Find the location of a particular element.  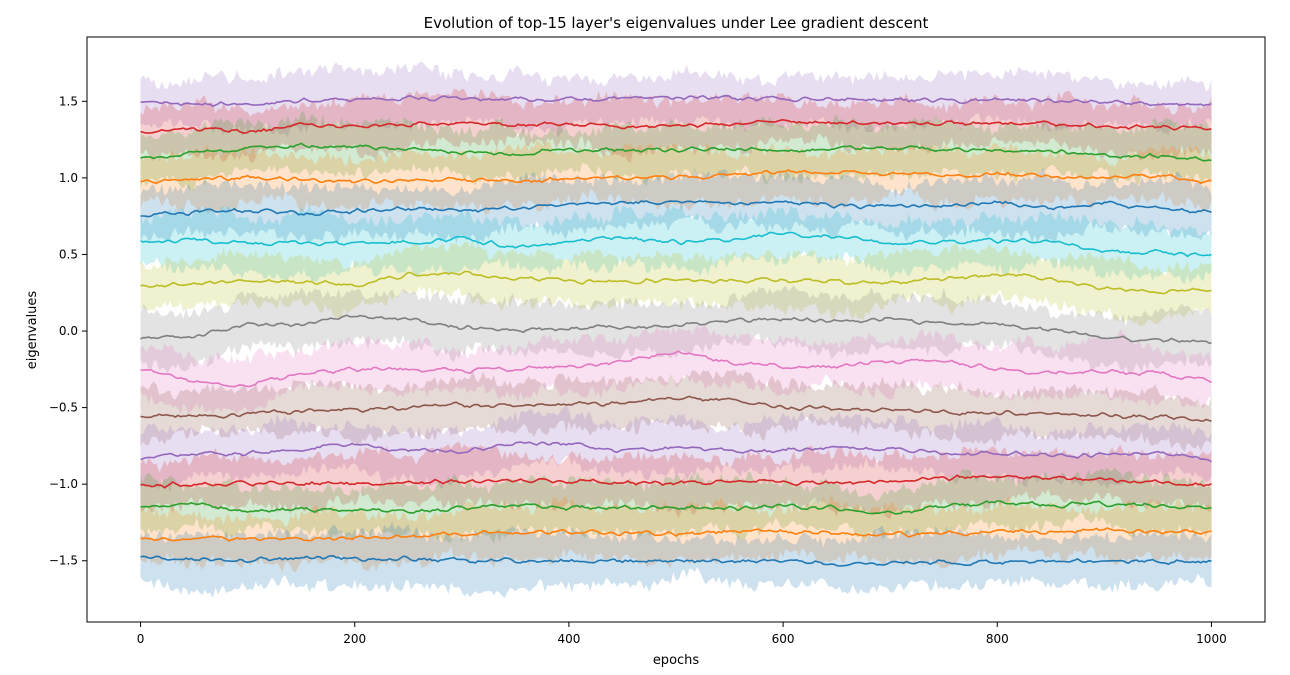

series-8-band is located at coordinates (676, 329).